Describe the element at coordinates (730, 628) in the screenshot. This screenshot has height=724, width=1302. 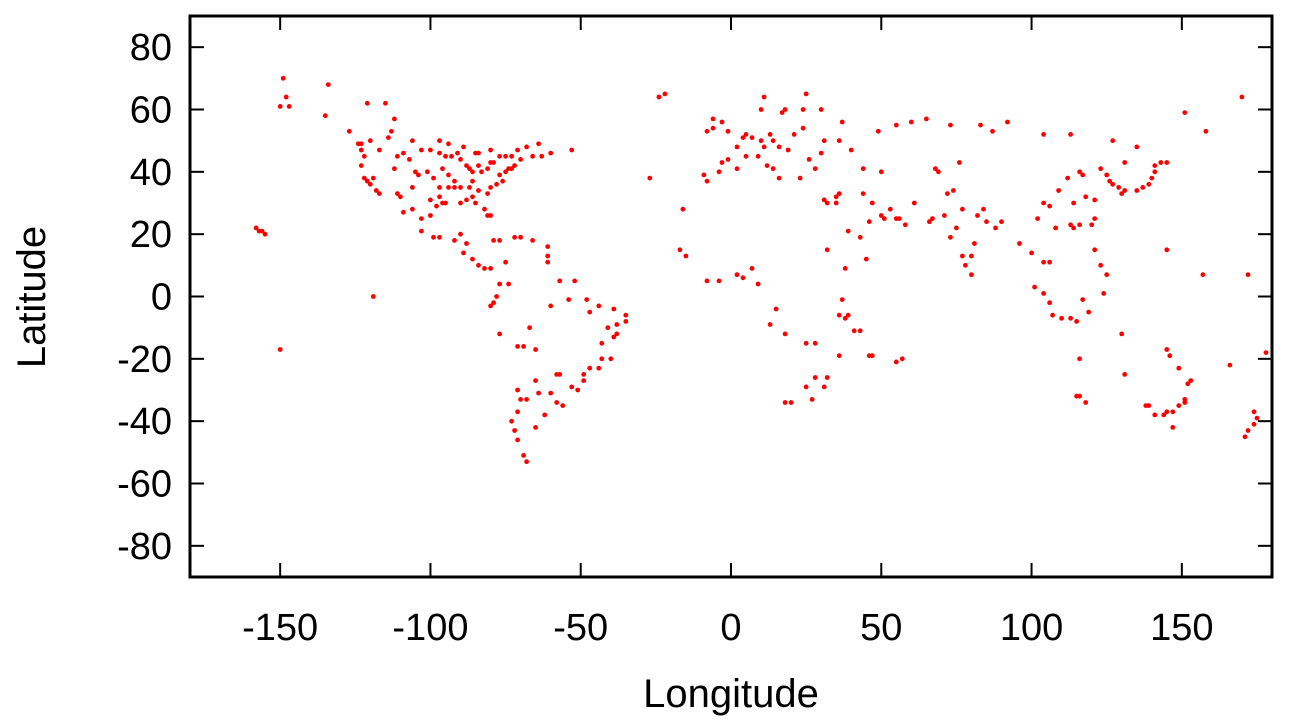
I see `x-tick-label: 0` at that location.